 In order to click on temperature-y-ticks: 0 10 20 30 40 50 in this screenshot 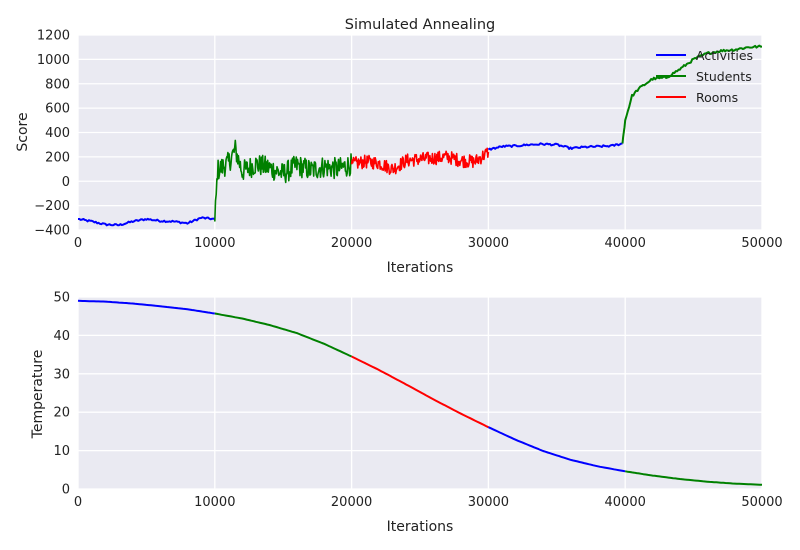, I will do `click(61, 394)`.